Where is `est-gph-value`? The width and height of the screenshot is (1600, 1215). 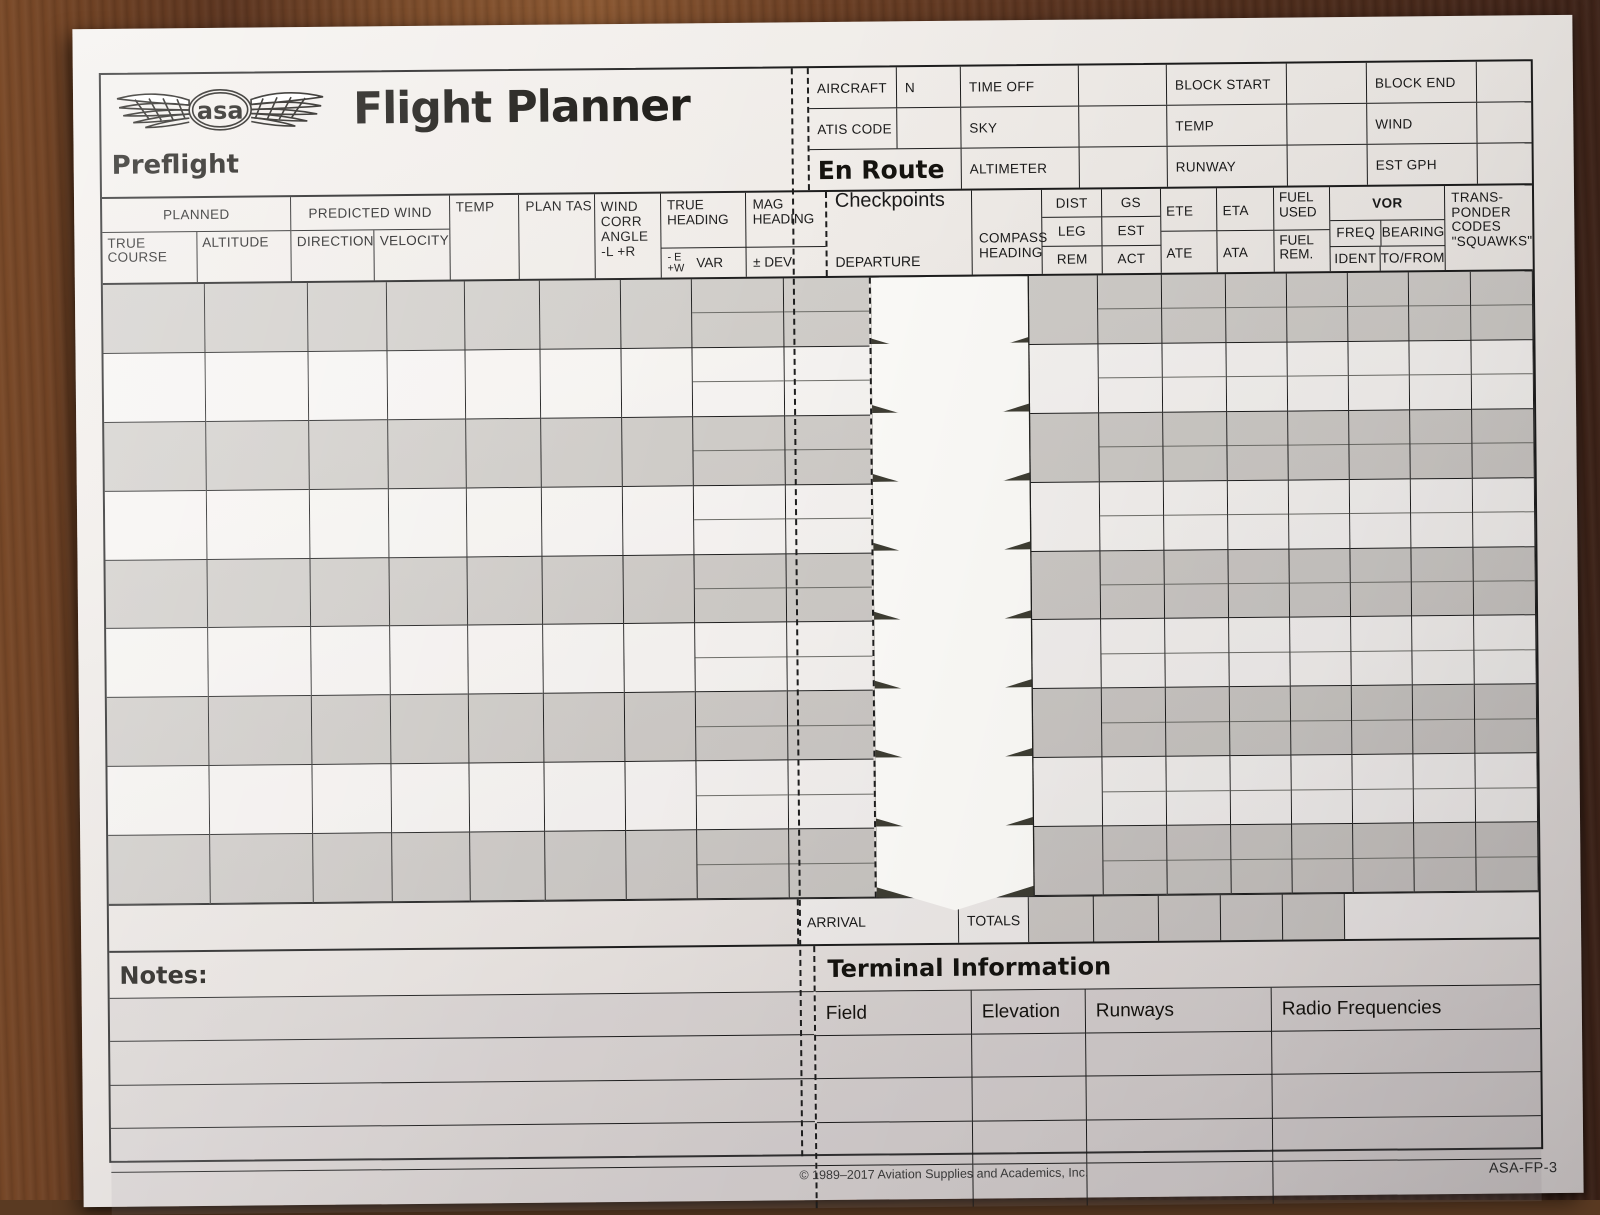
est-gph-value is located at coordinates (1505, 163).